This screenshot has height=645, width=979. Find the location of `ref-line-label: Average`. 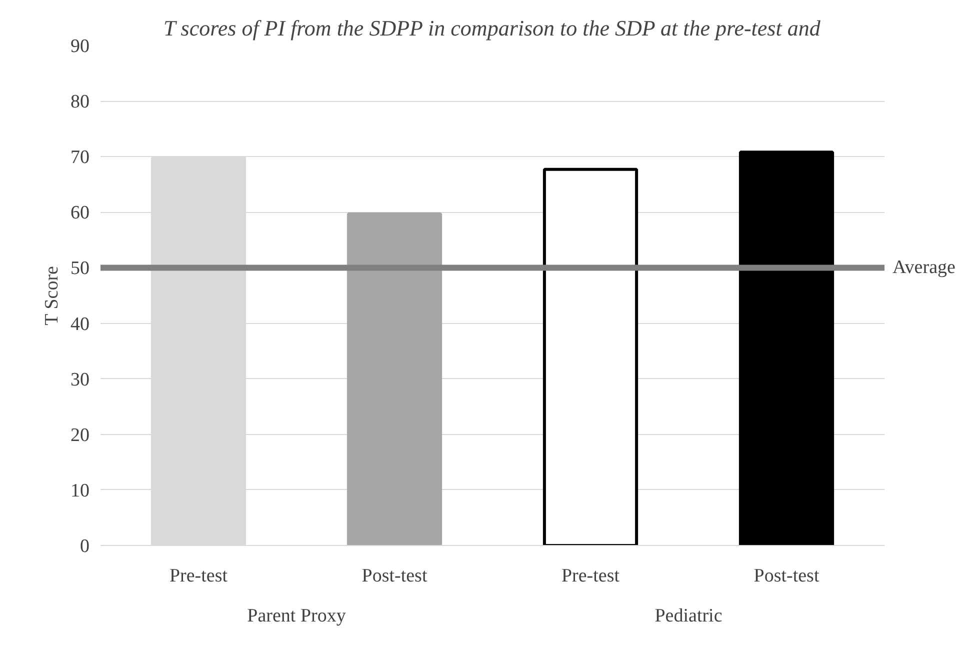

ref-line-label: Average is located at coordinates (924, 267).